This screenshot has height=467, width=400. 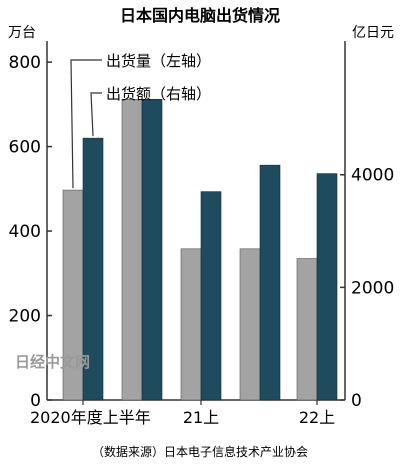 I want to click on category-label: 21上, so click(x=201, y=417).